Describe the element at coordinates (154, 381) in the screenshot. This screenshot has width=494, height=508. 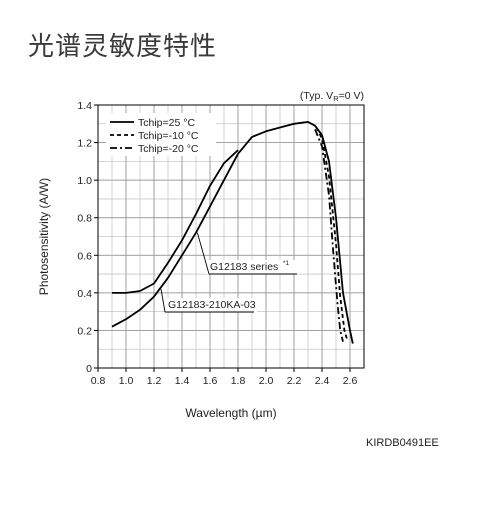
I see `x-tick-label: 1.2` at that location.